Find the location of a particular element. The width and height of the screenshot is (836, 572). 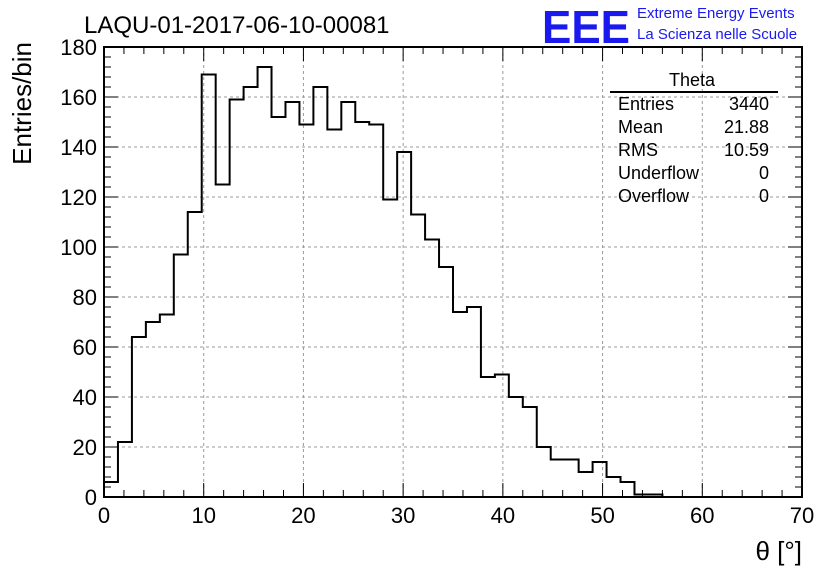

x-tick-label: 30 is located at coordinates (403, 515).